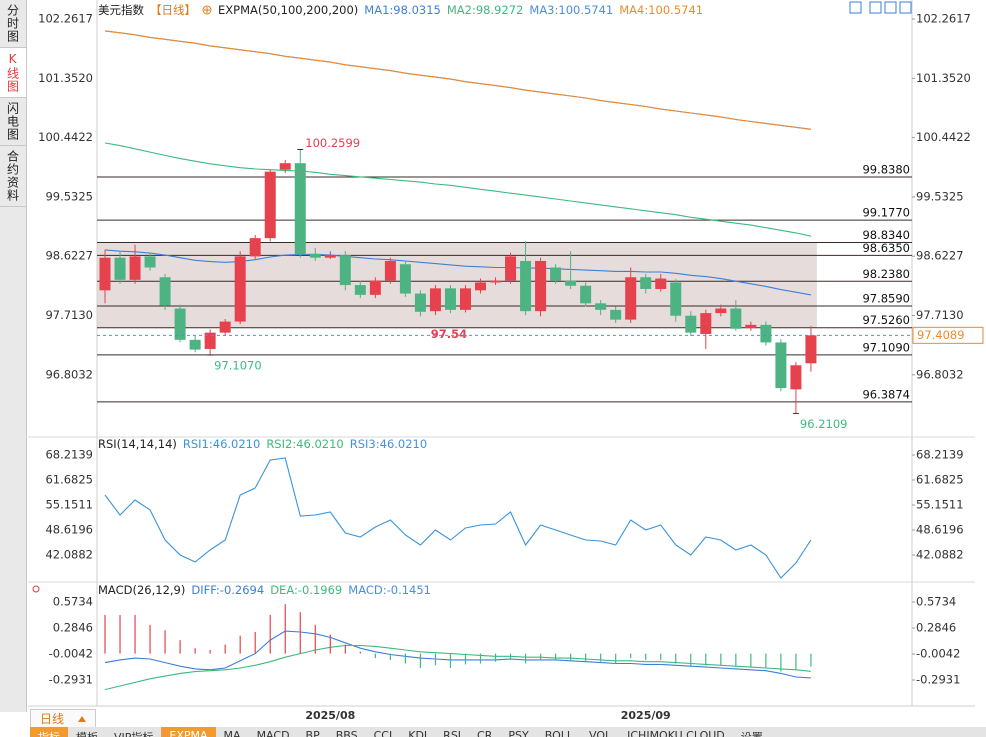 Image resolution: width=986 pixels, height=737 pixels. What do you see at coordinates (288, 10) in the screenshot?
I see `indicator: EXPMA(50,100,200,200)` at bounding box center [288, 10].